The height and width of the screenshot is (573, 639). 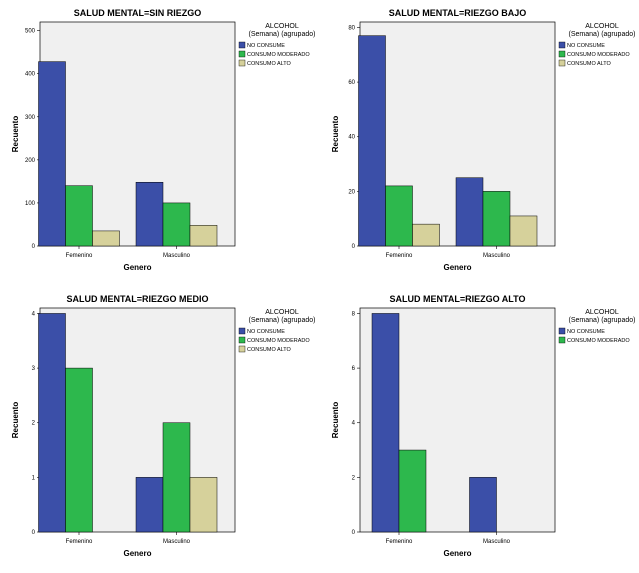 I want to click on y-tick-label: 300, so click(x=30, y=118).